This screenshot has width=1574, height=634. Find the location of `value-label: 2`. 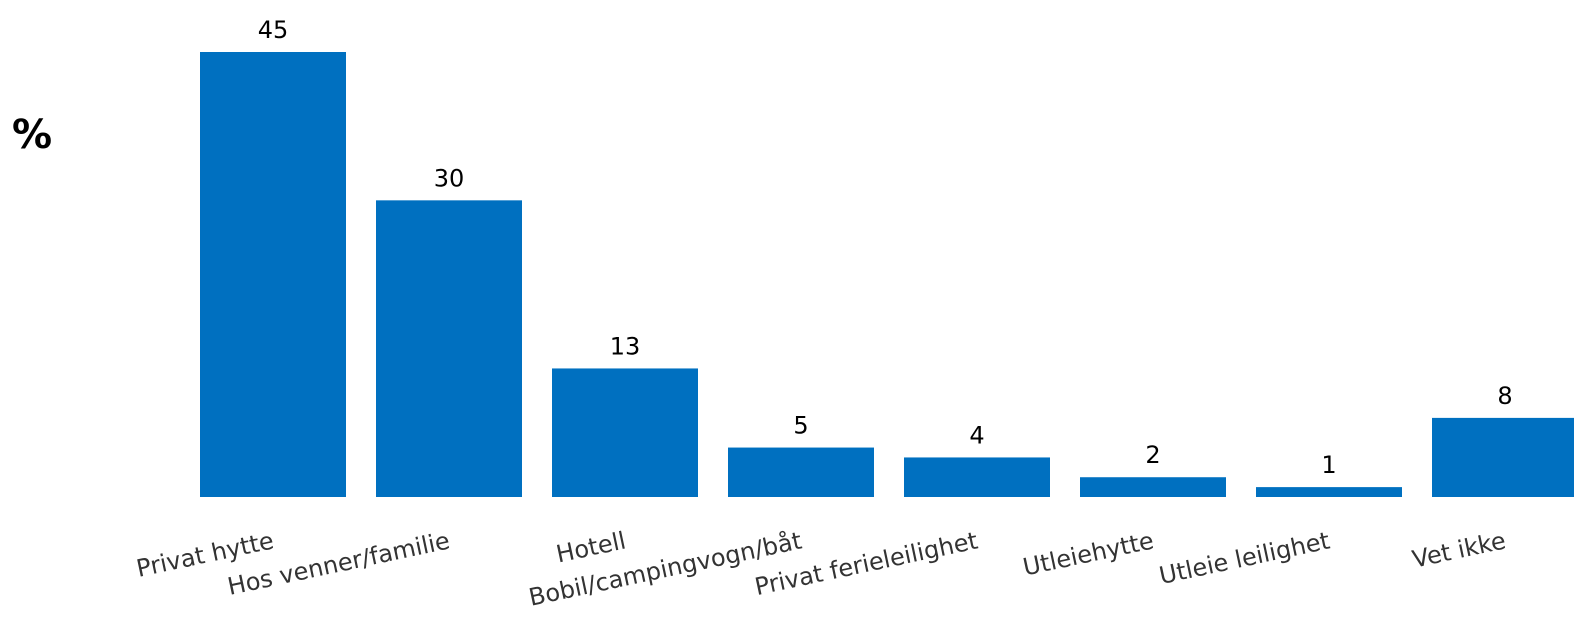

value-label: 2 is located at coordinates (1152, 455).